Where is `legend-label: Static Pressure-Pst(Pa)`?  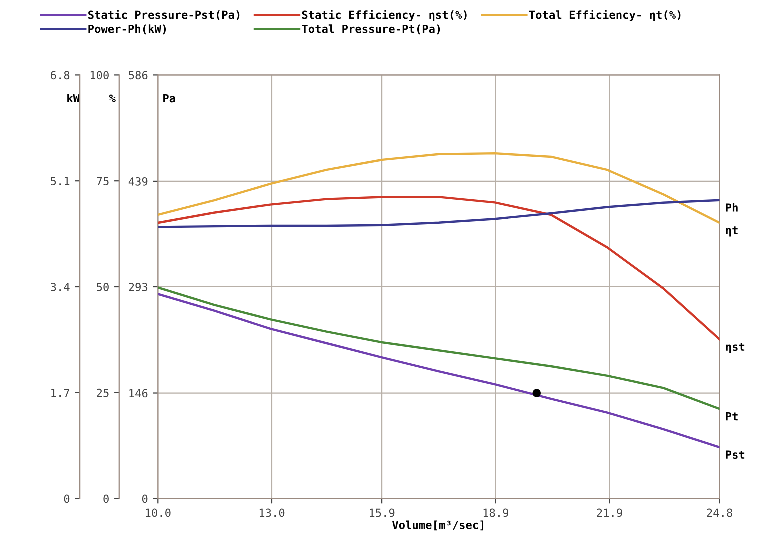 legend-label: Static Pressure-Pst(Pa) is located at coordinates (164, 15).